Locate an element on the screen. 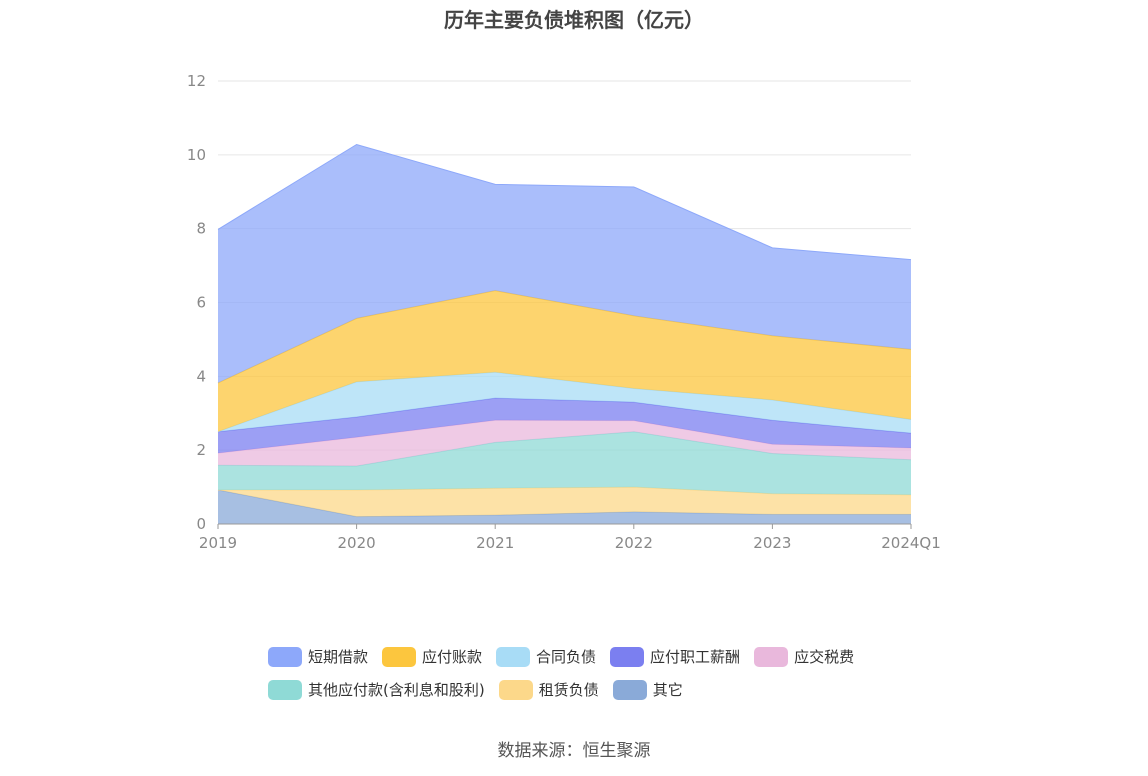 This screenshot has height=776, width=1148. legend-item: 应付职工薪酬 is located at coordinates (675, 656).